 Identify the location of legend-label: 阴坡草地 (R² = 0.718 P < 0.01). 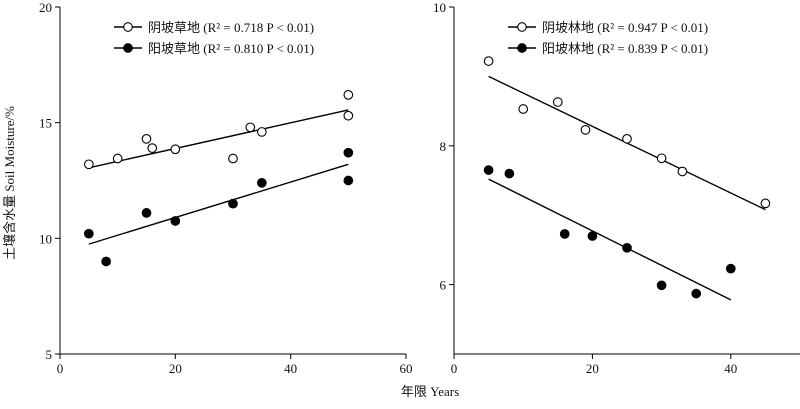
(231, 27).